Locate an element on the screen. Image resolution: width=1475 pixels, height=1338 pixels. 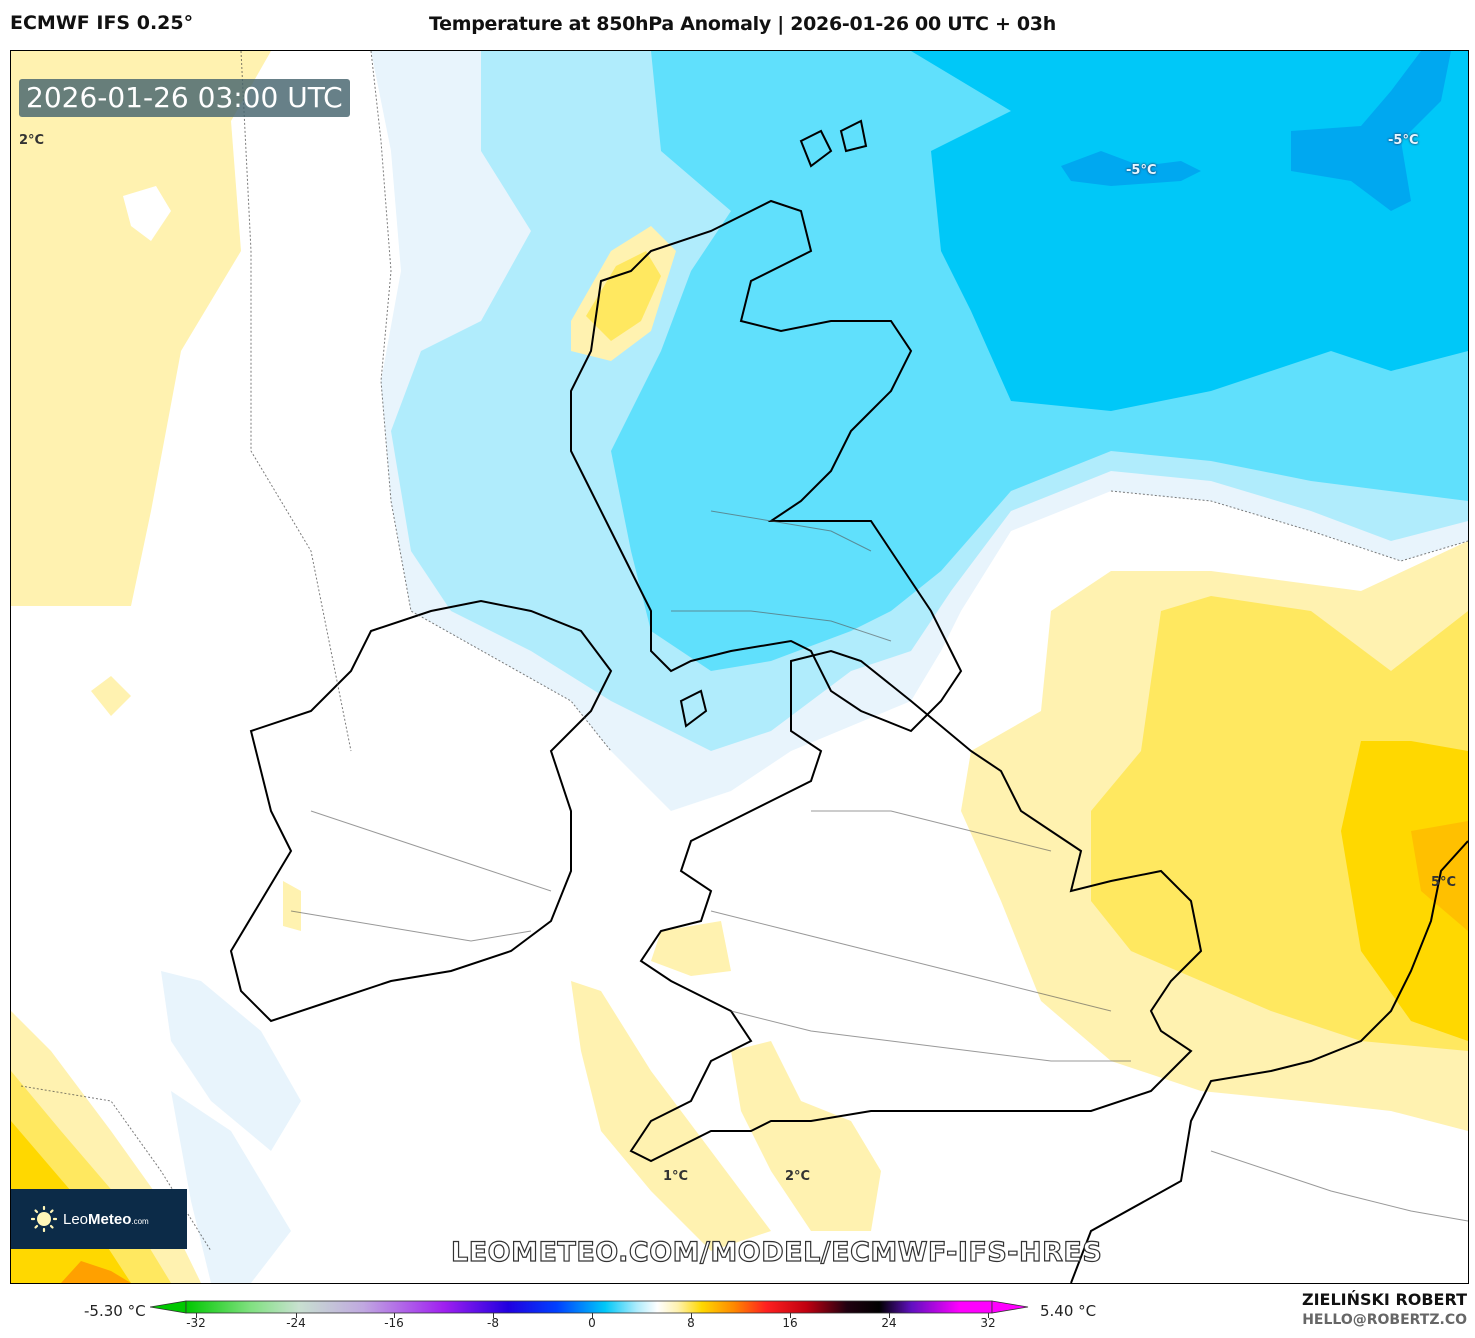
contour-label: 1°C is located at coordinates (676, 1176).